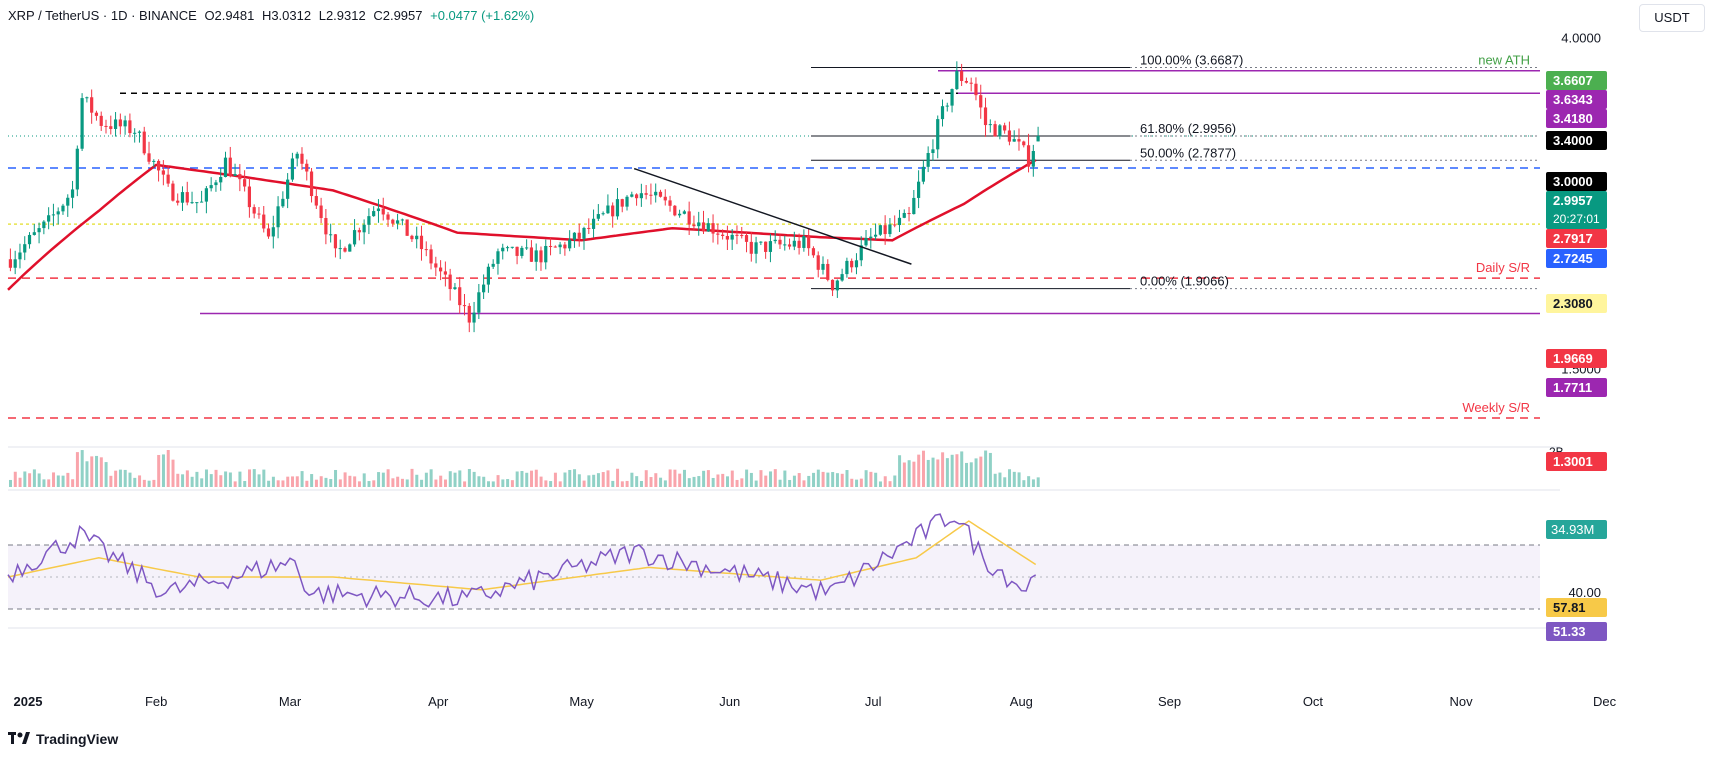  What do you see at coordinates (77, 739) in the screenshot?
I see `brand-name: TradingView` at bounding box center [77, 739].